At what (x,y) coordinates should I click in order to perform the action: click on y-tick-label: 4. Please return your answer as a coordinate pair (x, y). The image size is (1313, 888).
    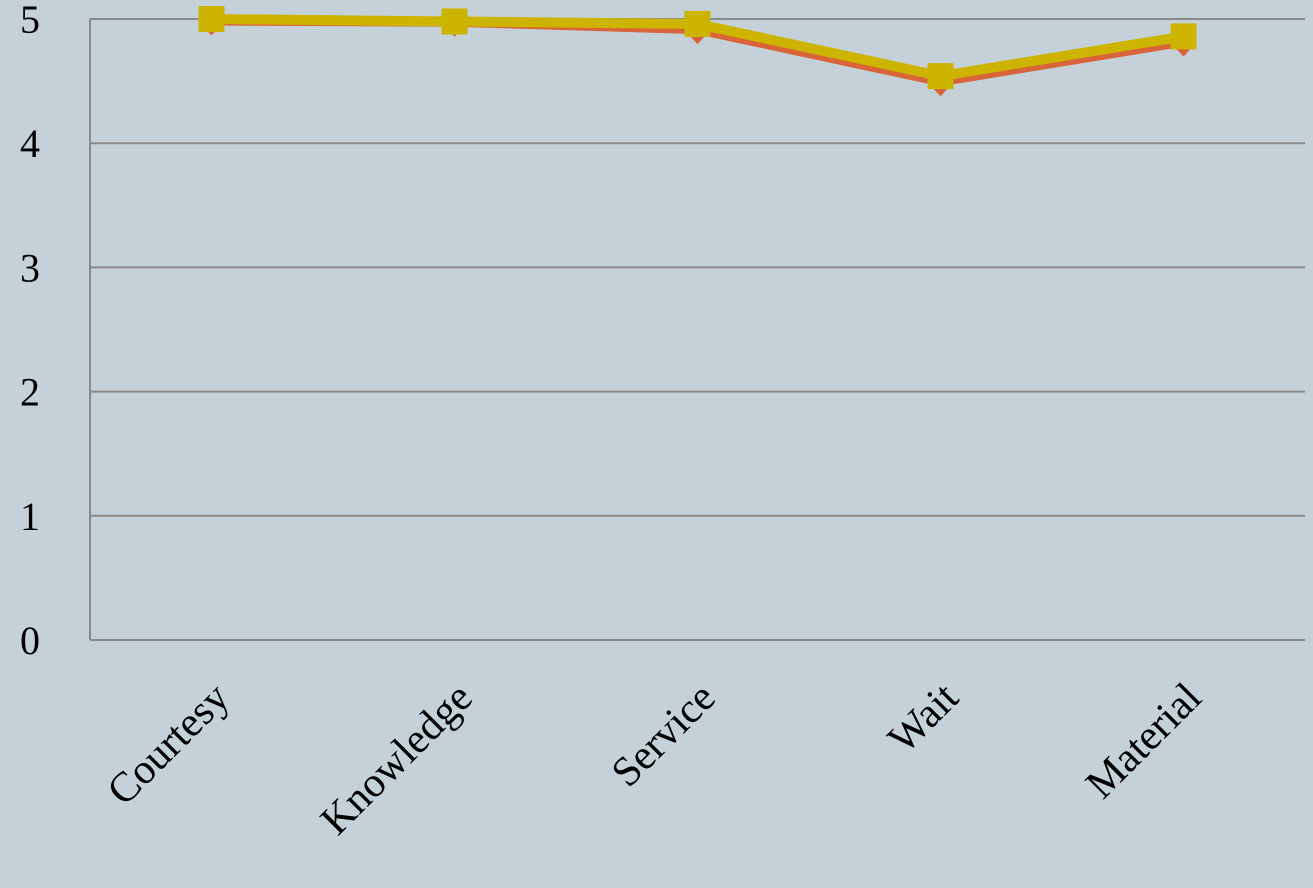
    Looking at the image, I should click on (30, 143).